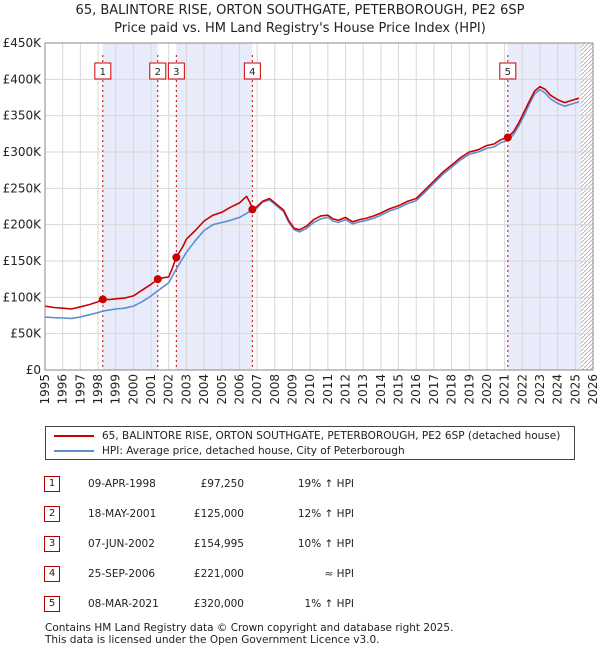 Image resolution: width=600 pixels, height=650 pixels. I want to click on y-tick-label: £0, so click(33, 370).